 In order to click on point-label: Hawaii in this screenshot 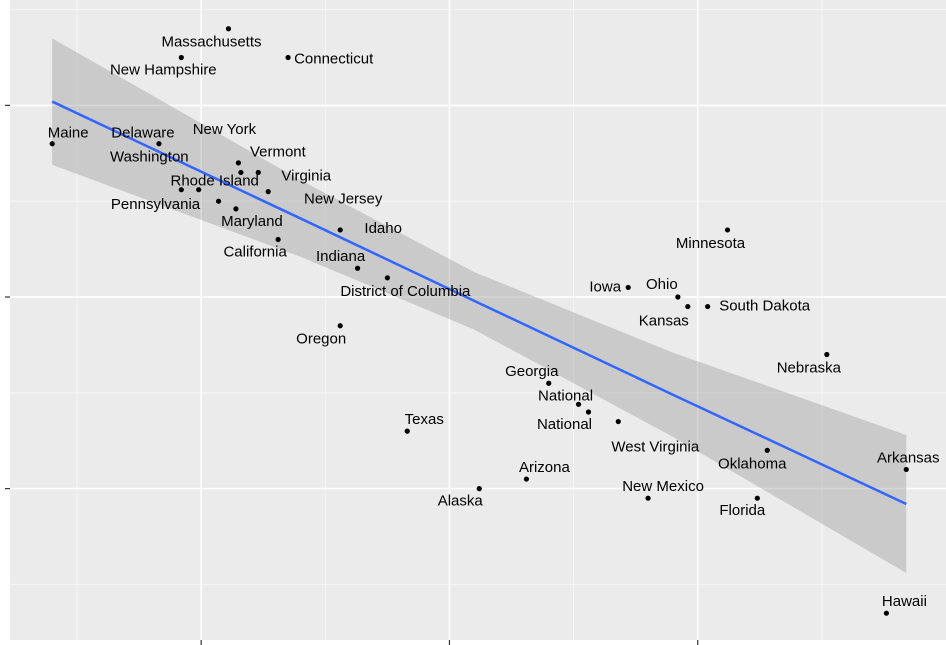, I will do `click(904, 601)`.